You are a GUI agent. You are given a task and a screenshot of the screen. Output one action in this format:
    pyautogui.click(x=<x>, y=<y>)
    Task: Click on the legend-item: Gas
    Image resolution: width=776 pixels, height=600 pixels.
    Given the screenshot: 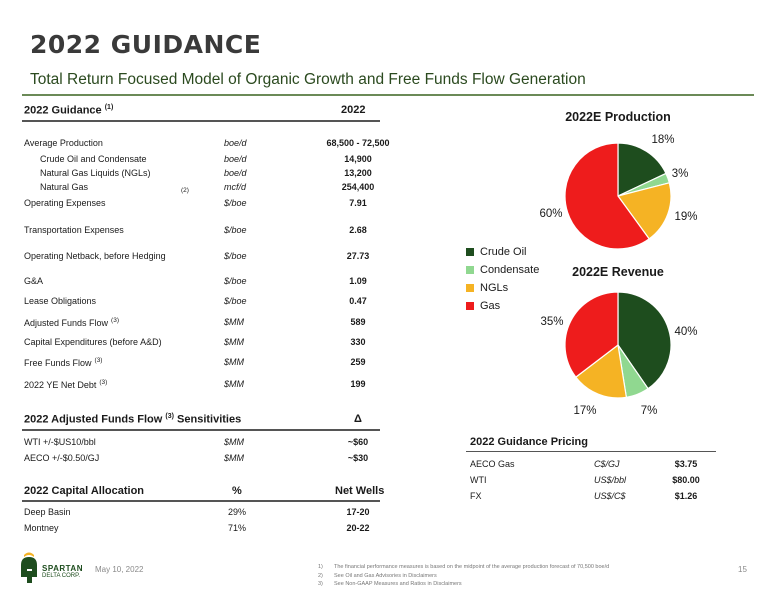 What is the action you would take?
    pyautogui.click(x=502, y=306)
    